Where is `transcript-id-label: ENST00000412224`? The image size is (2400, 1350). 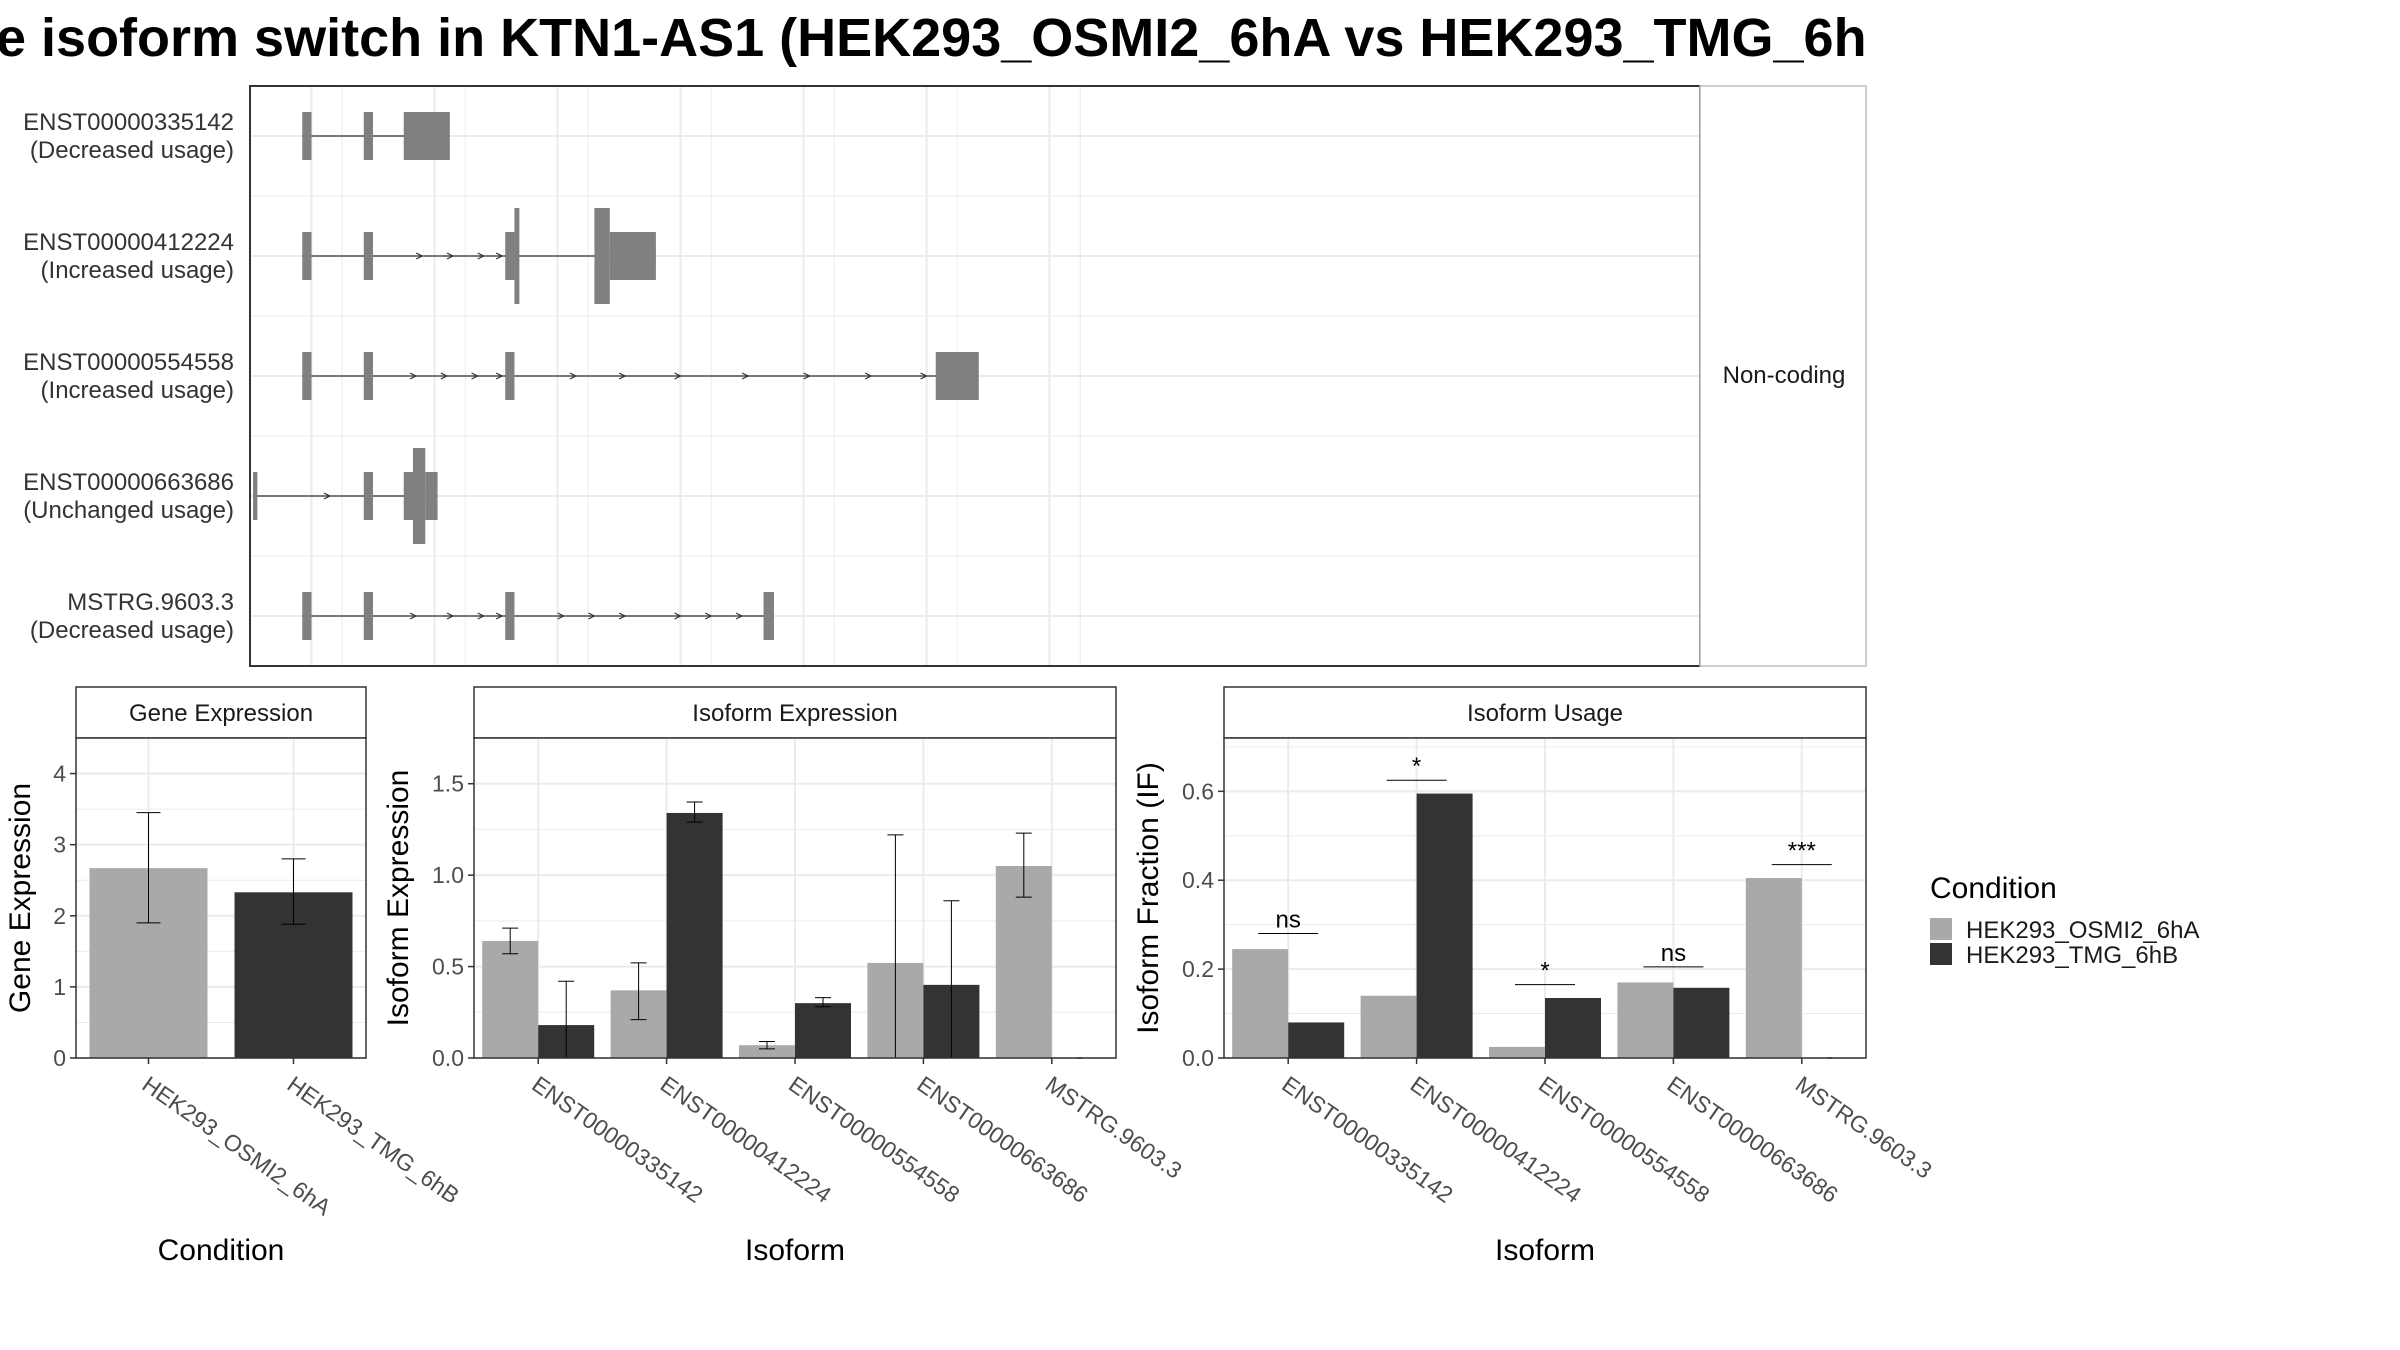
transcript-id-label: ENST00000412224 is located at coordinates (128, 242).